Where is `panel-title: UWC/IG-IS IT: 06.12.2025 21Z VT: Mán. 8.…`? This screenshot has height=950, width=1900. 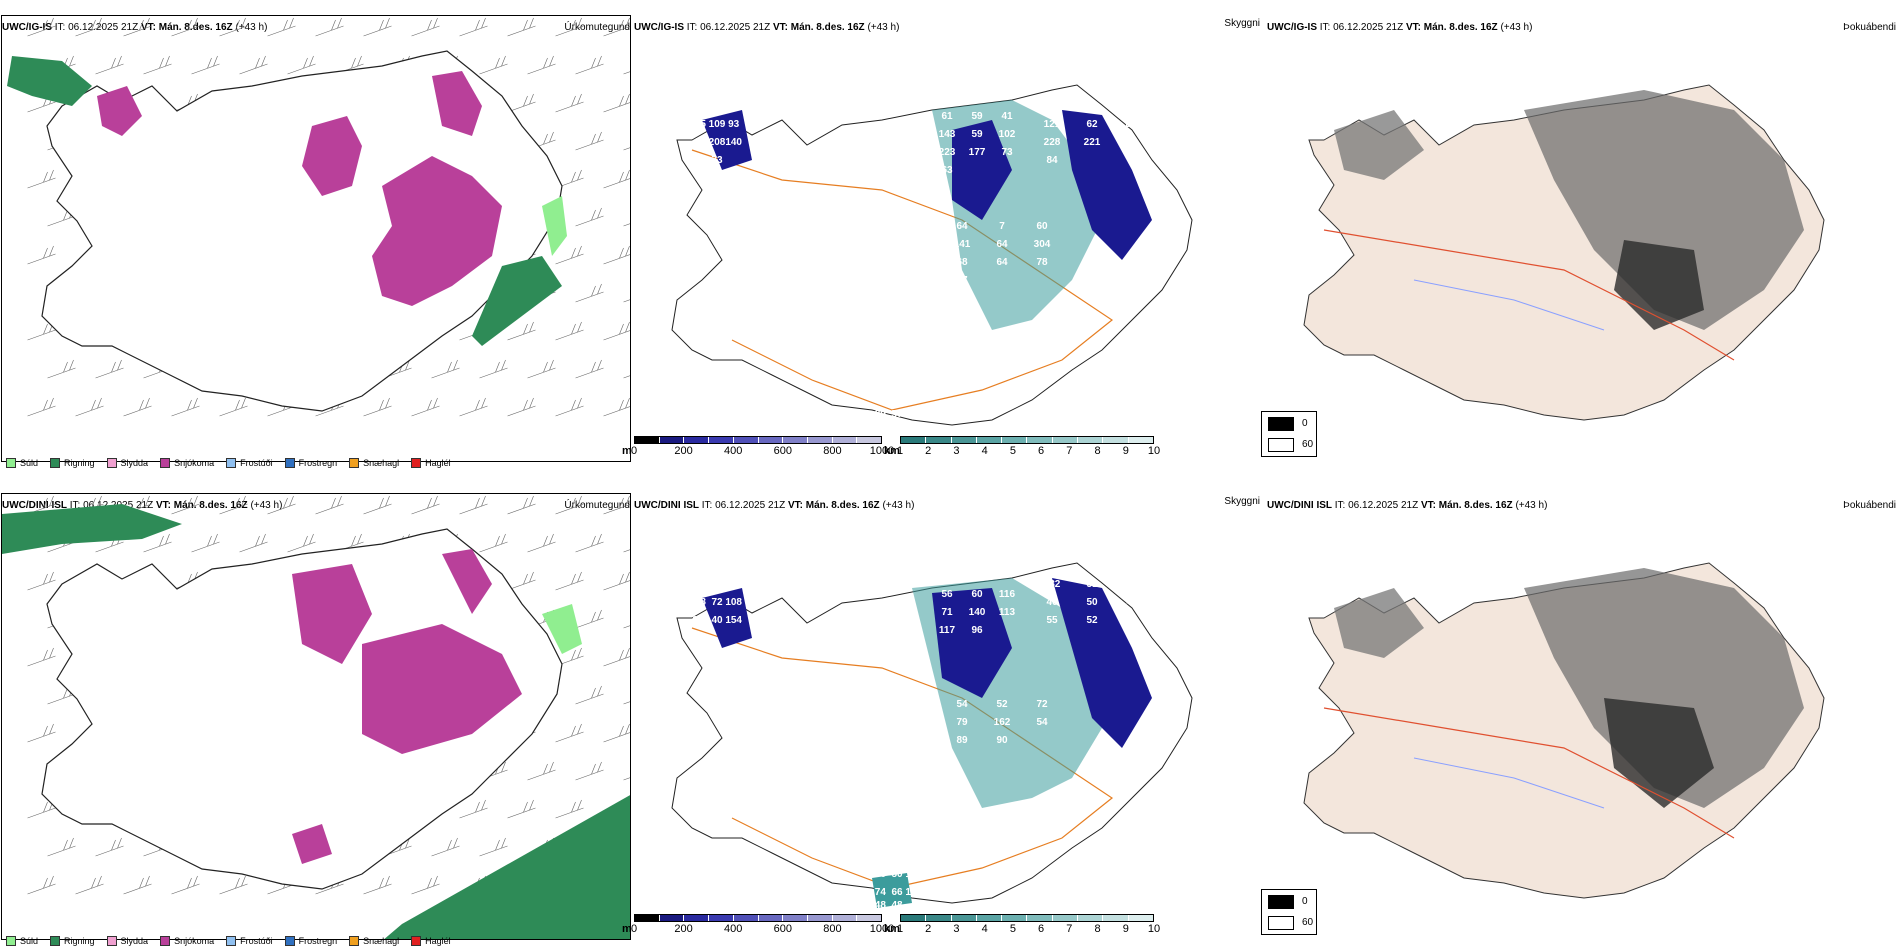
panel-title: UWC/IG-IS IT: 06.12.2025 21Z VT: Mán. 8.… is located at coordinates (1400, 27).